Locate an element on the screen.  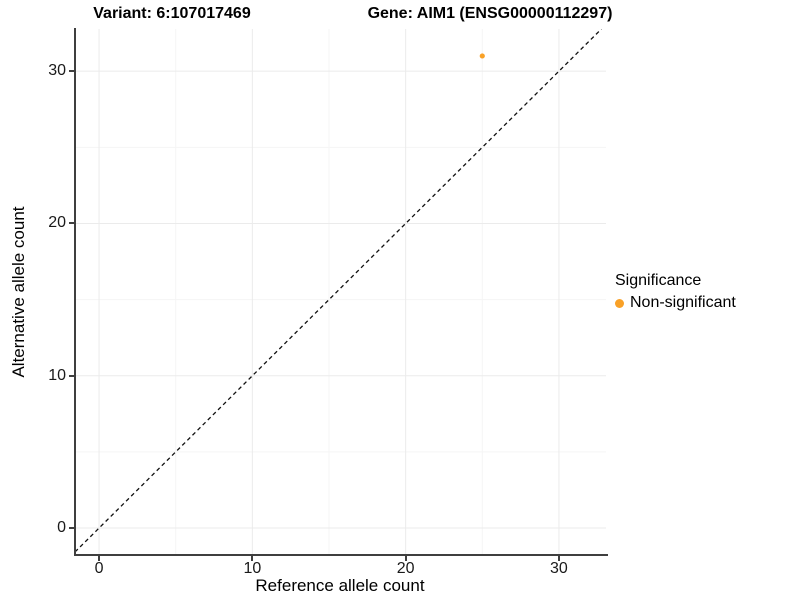
legend-point-icon is located at coordinates (619, 303).